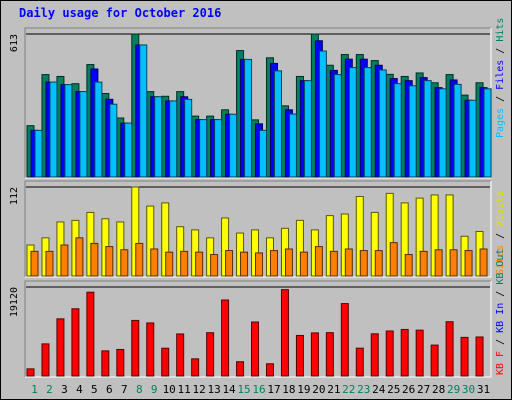  Describe the element at coordinates (500, 260) in the screenshot. I see `legend-sites: Sites` at that location.